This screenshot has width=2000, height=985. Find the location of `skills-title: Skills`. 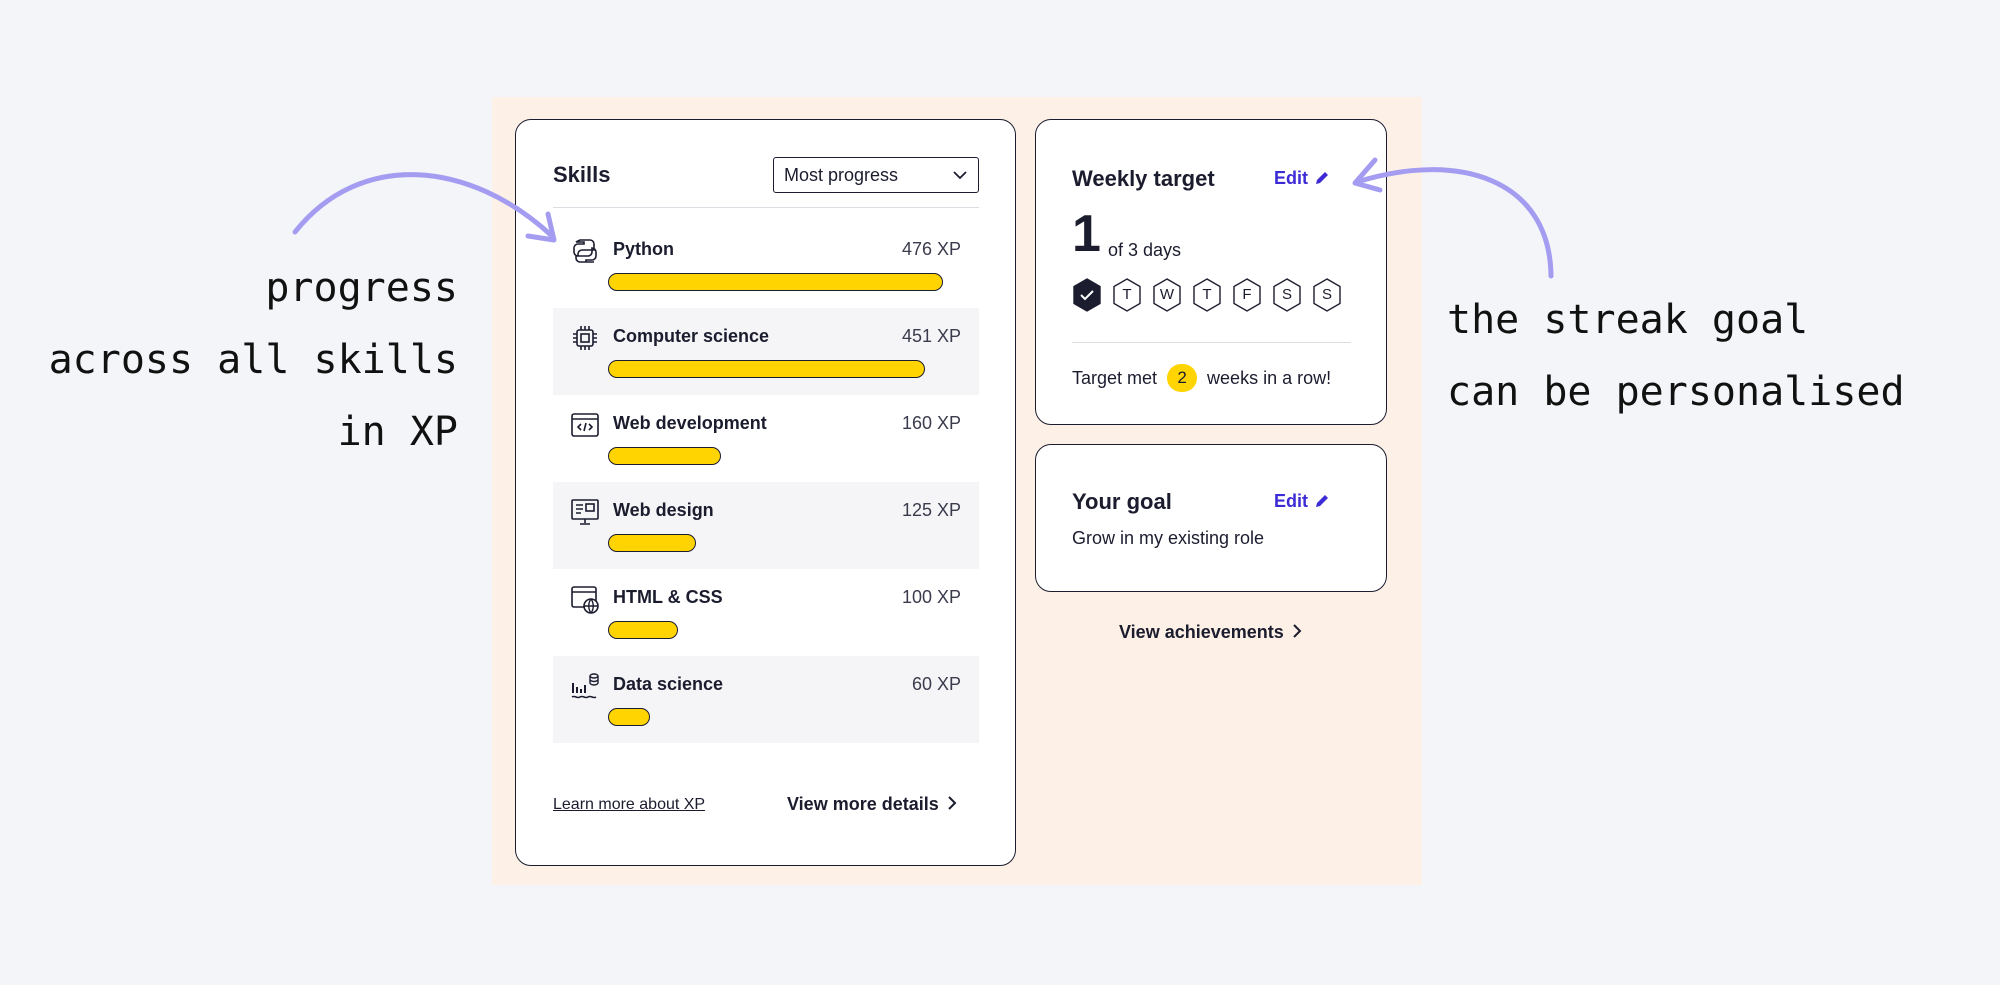

skills-title: Skills is located at coordinates (582, 174).